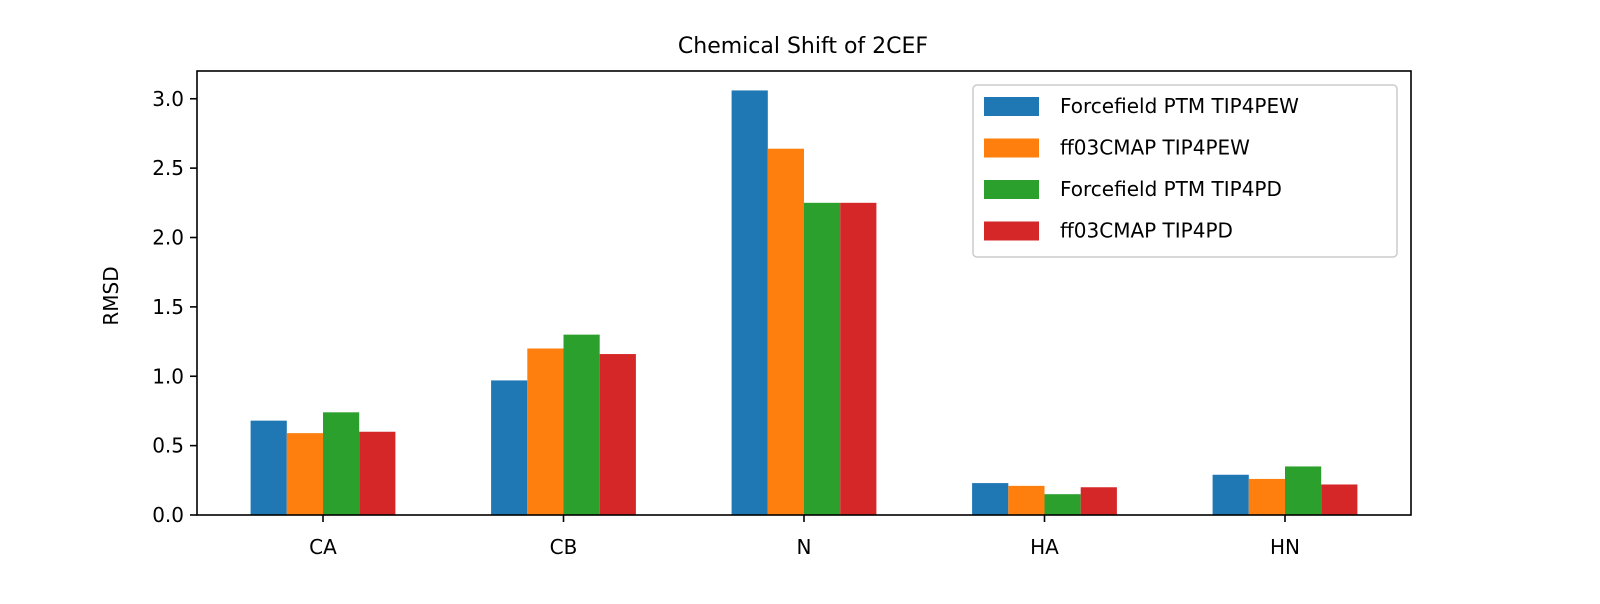 This screenshot has width=1600, height=604. Describe the element at coordinates (323, 547) in the screenshot. I see `x-tick-label: CA` at that location.